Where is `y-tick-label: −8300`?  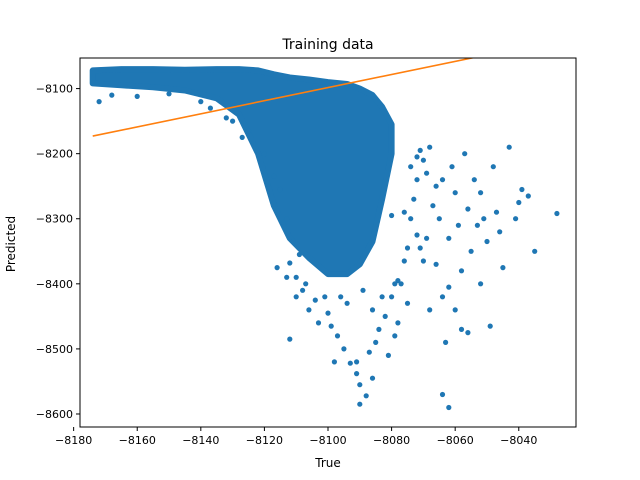 y-tick-label: −8300 is located at coordinates (54, 219).